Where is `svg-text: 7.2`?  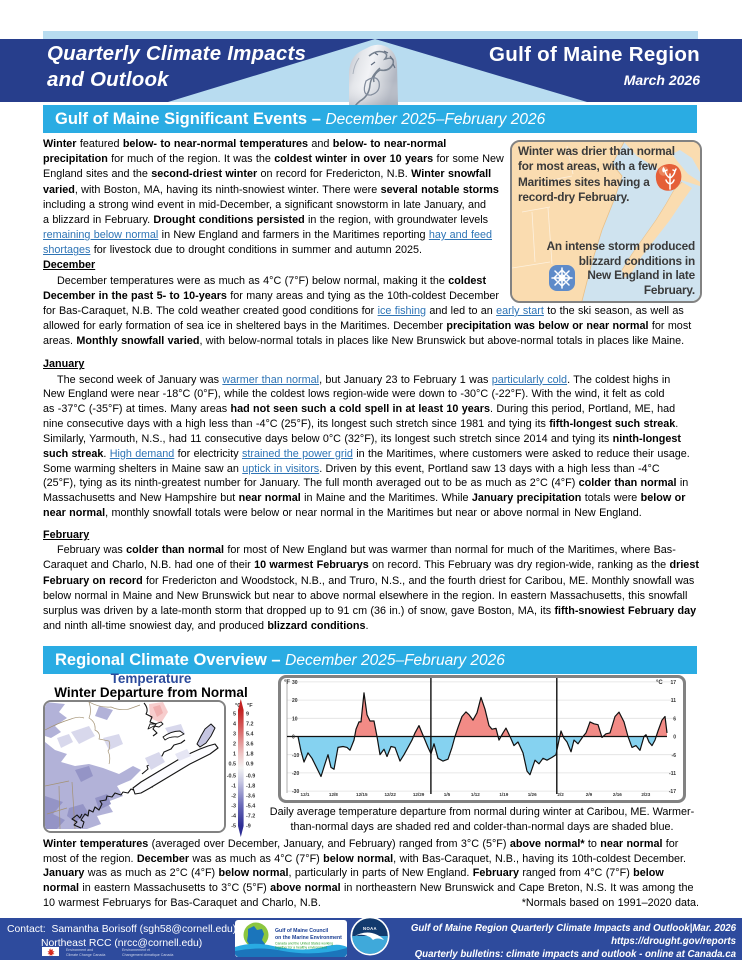 svg-text: 7.2 is located at coordinates (250, 725).